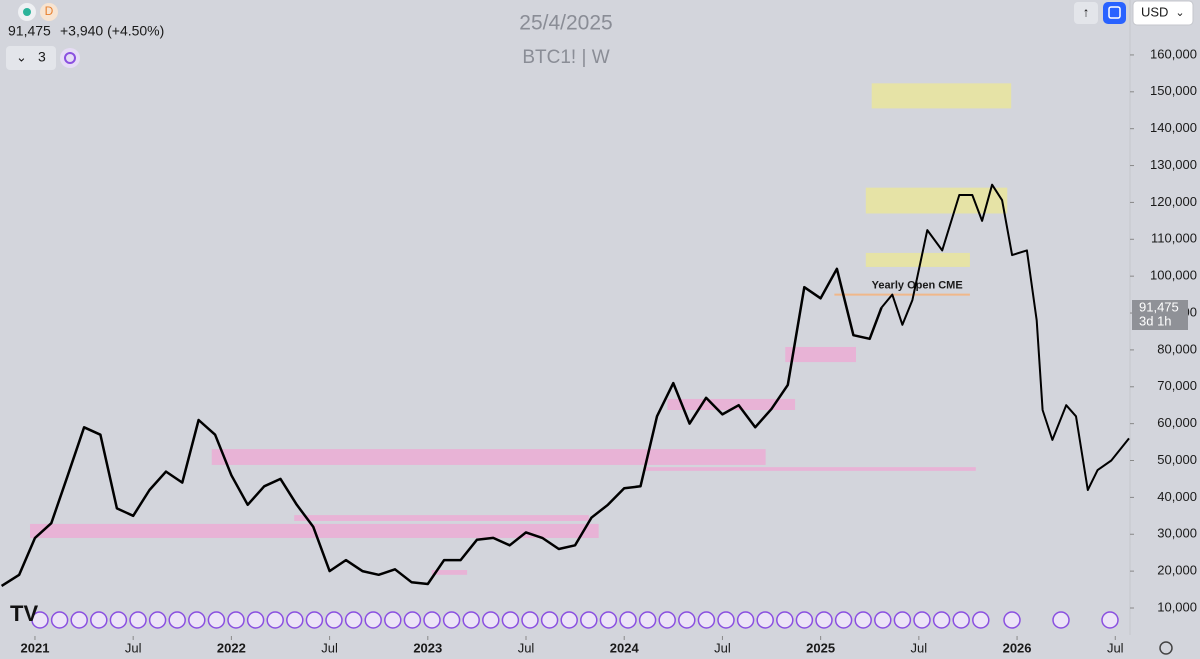  I want to click on interval-letter: D, so click(49, 11).